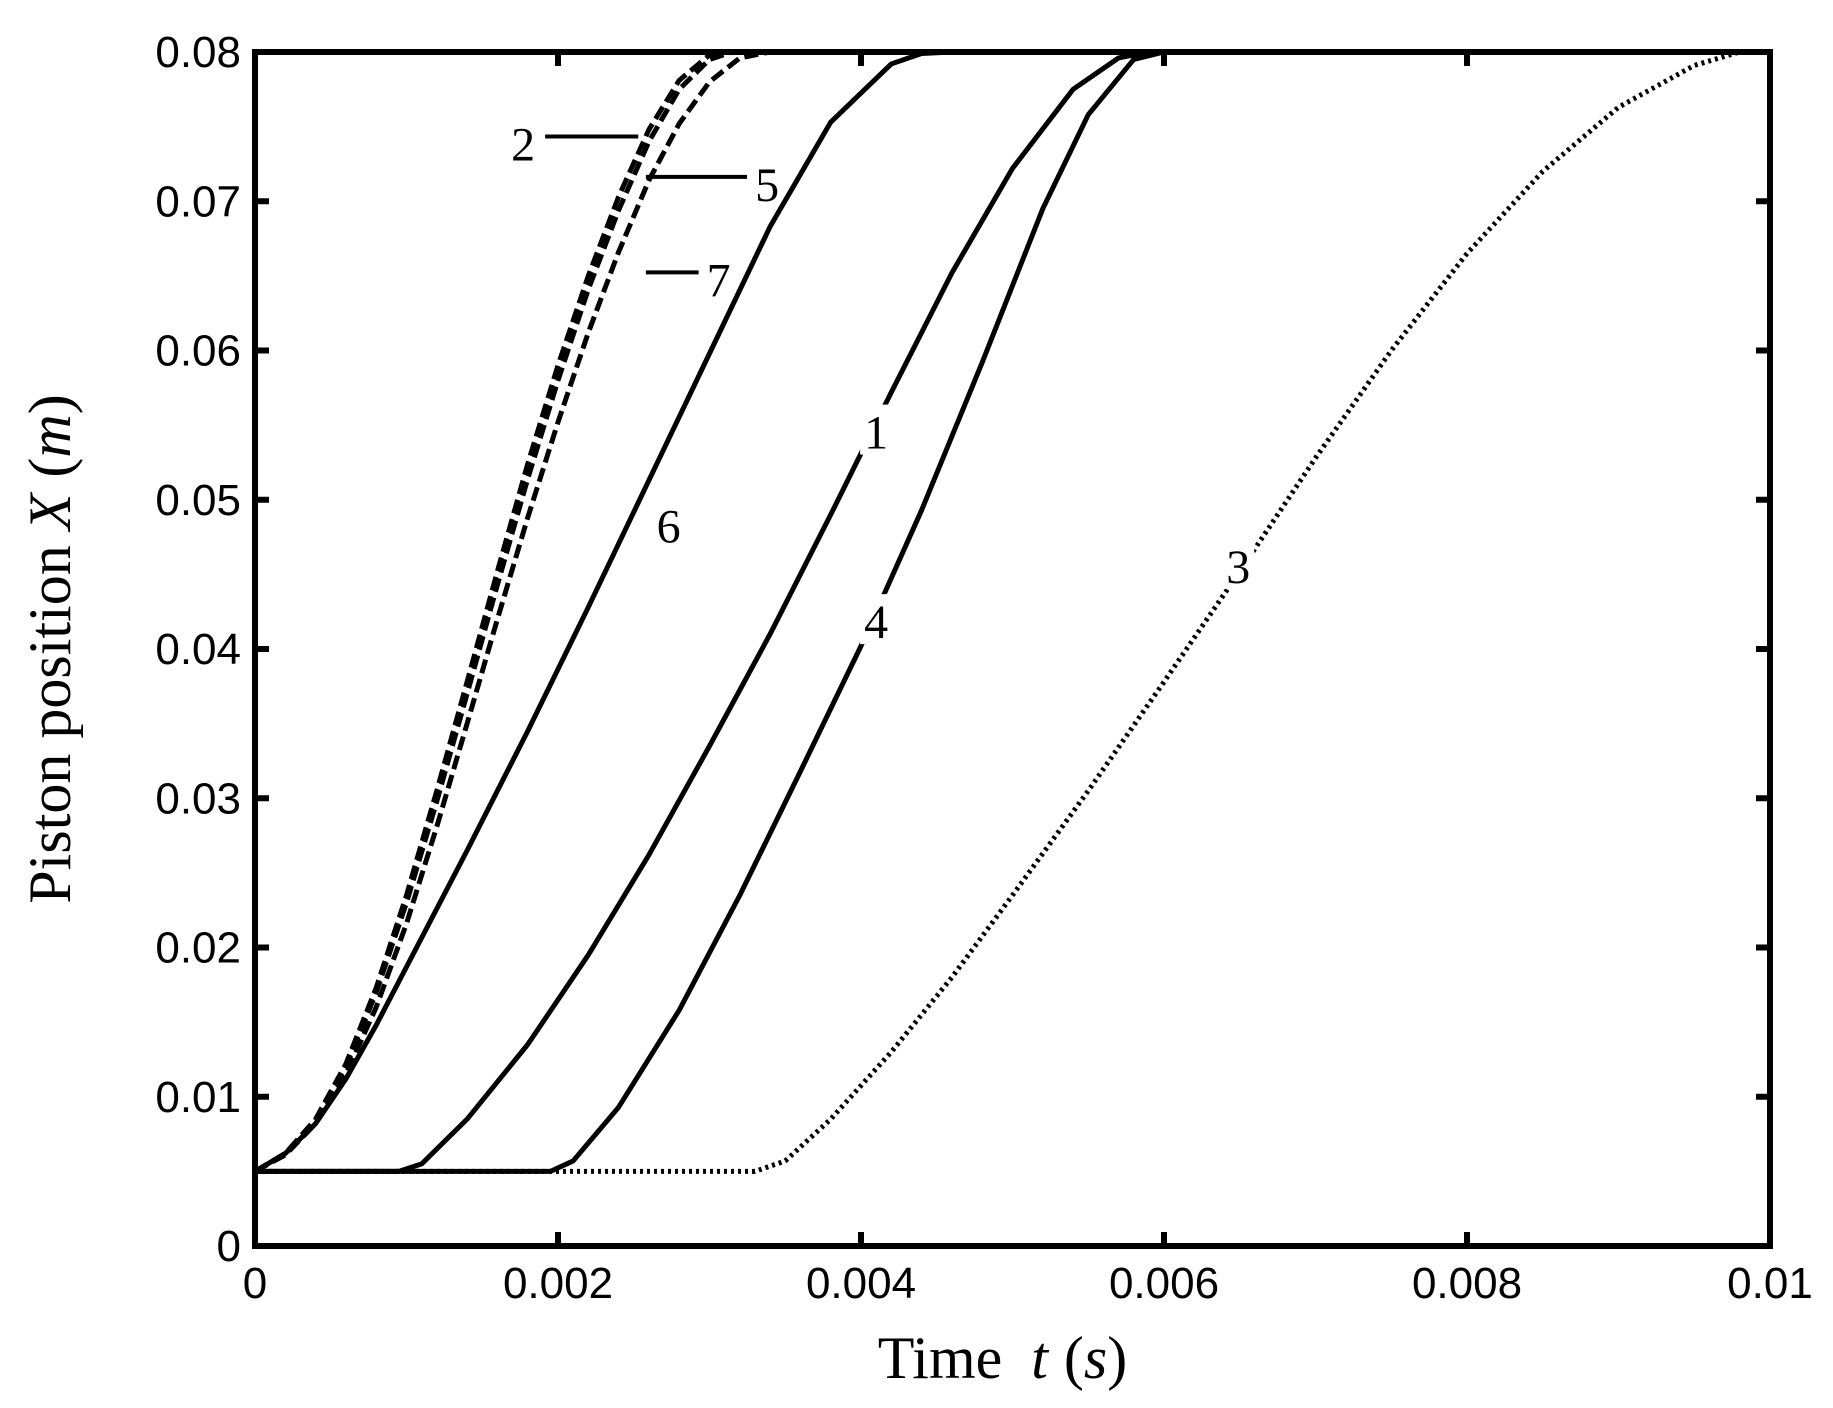 The image size is (1833, 1408). Describe the element at coordinates (50, 404) in the screenshot. I see `y-axis-title-close-paren: )` at that location.